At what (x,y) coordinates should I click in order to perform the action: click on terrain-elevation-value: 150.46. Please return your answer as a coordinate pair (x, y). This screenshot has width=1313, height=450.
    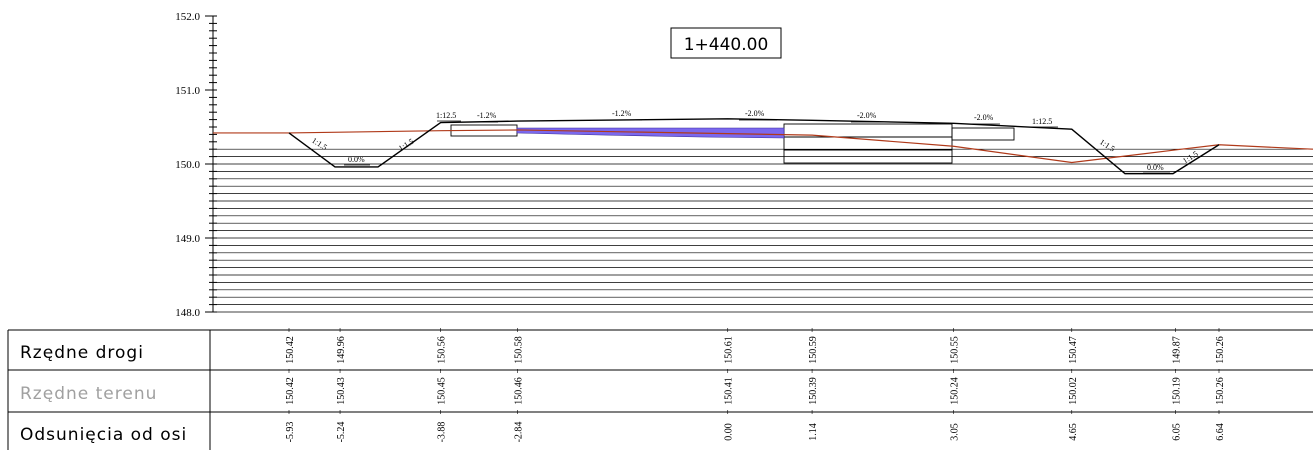
    Looking at the image, I should click on (519, 391).